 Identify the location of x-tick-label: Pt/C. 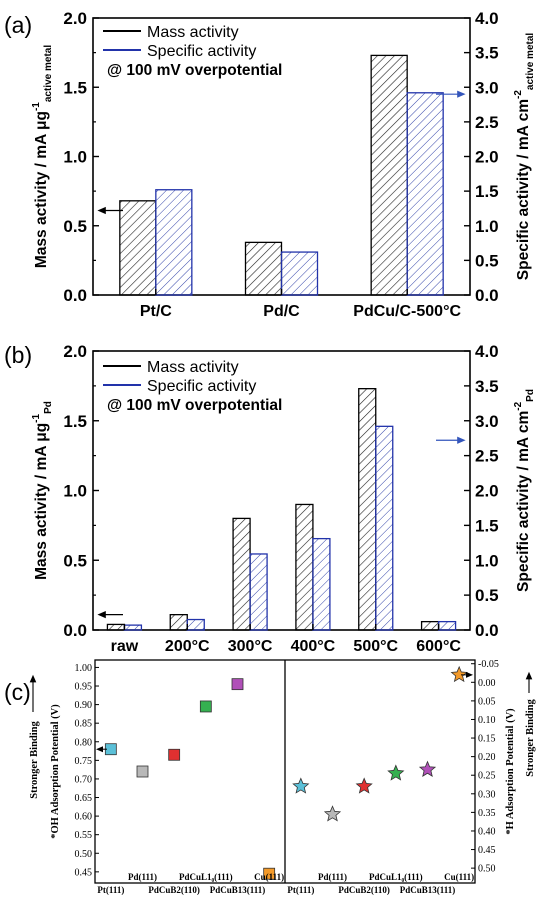
(156, 311).